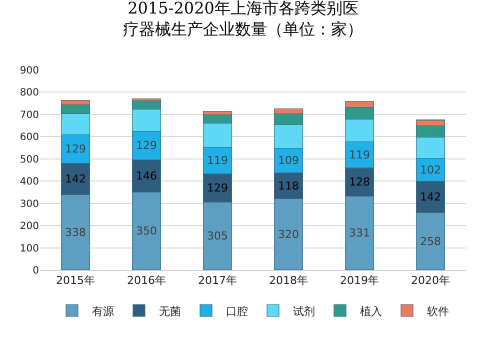 This screenshot has height=337, width=486. I want to click on data-label: 258, so click(430, 241).